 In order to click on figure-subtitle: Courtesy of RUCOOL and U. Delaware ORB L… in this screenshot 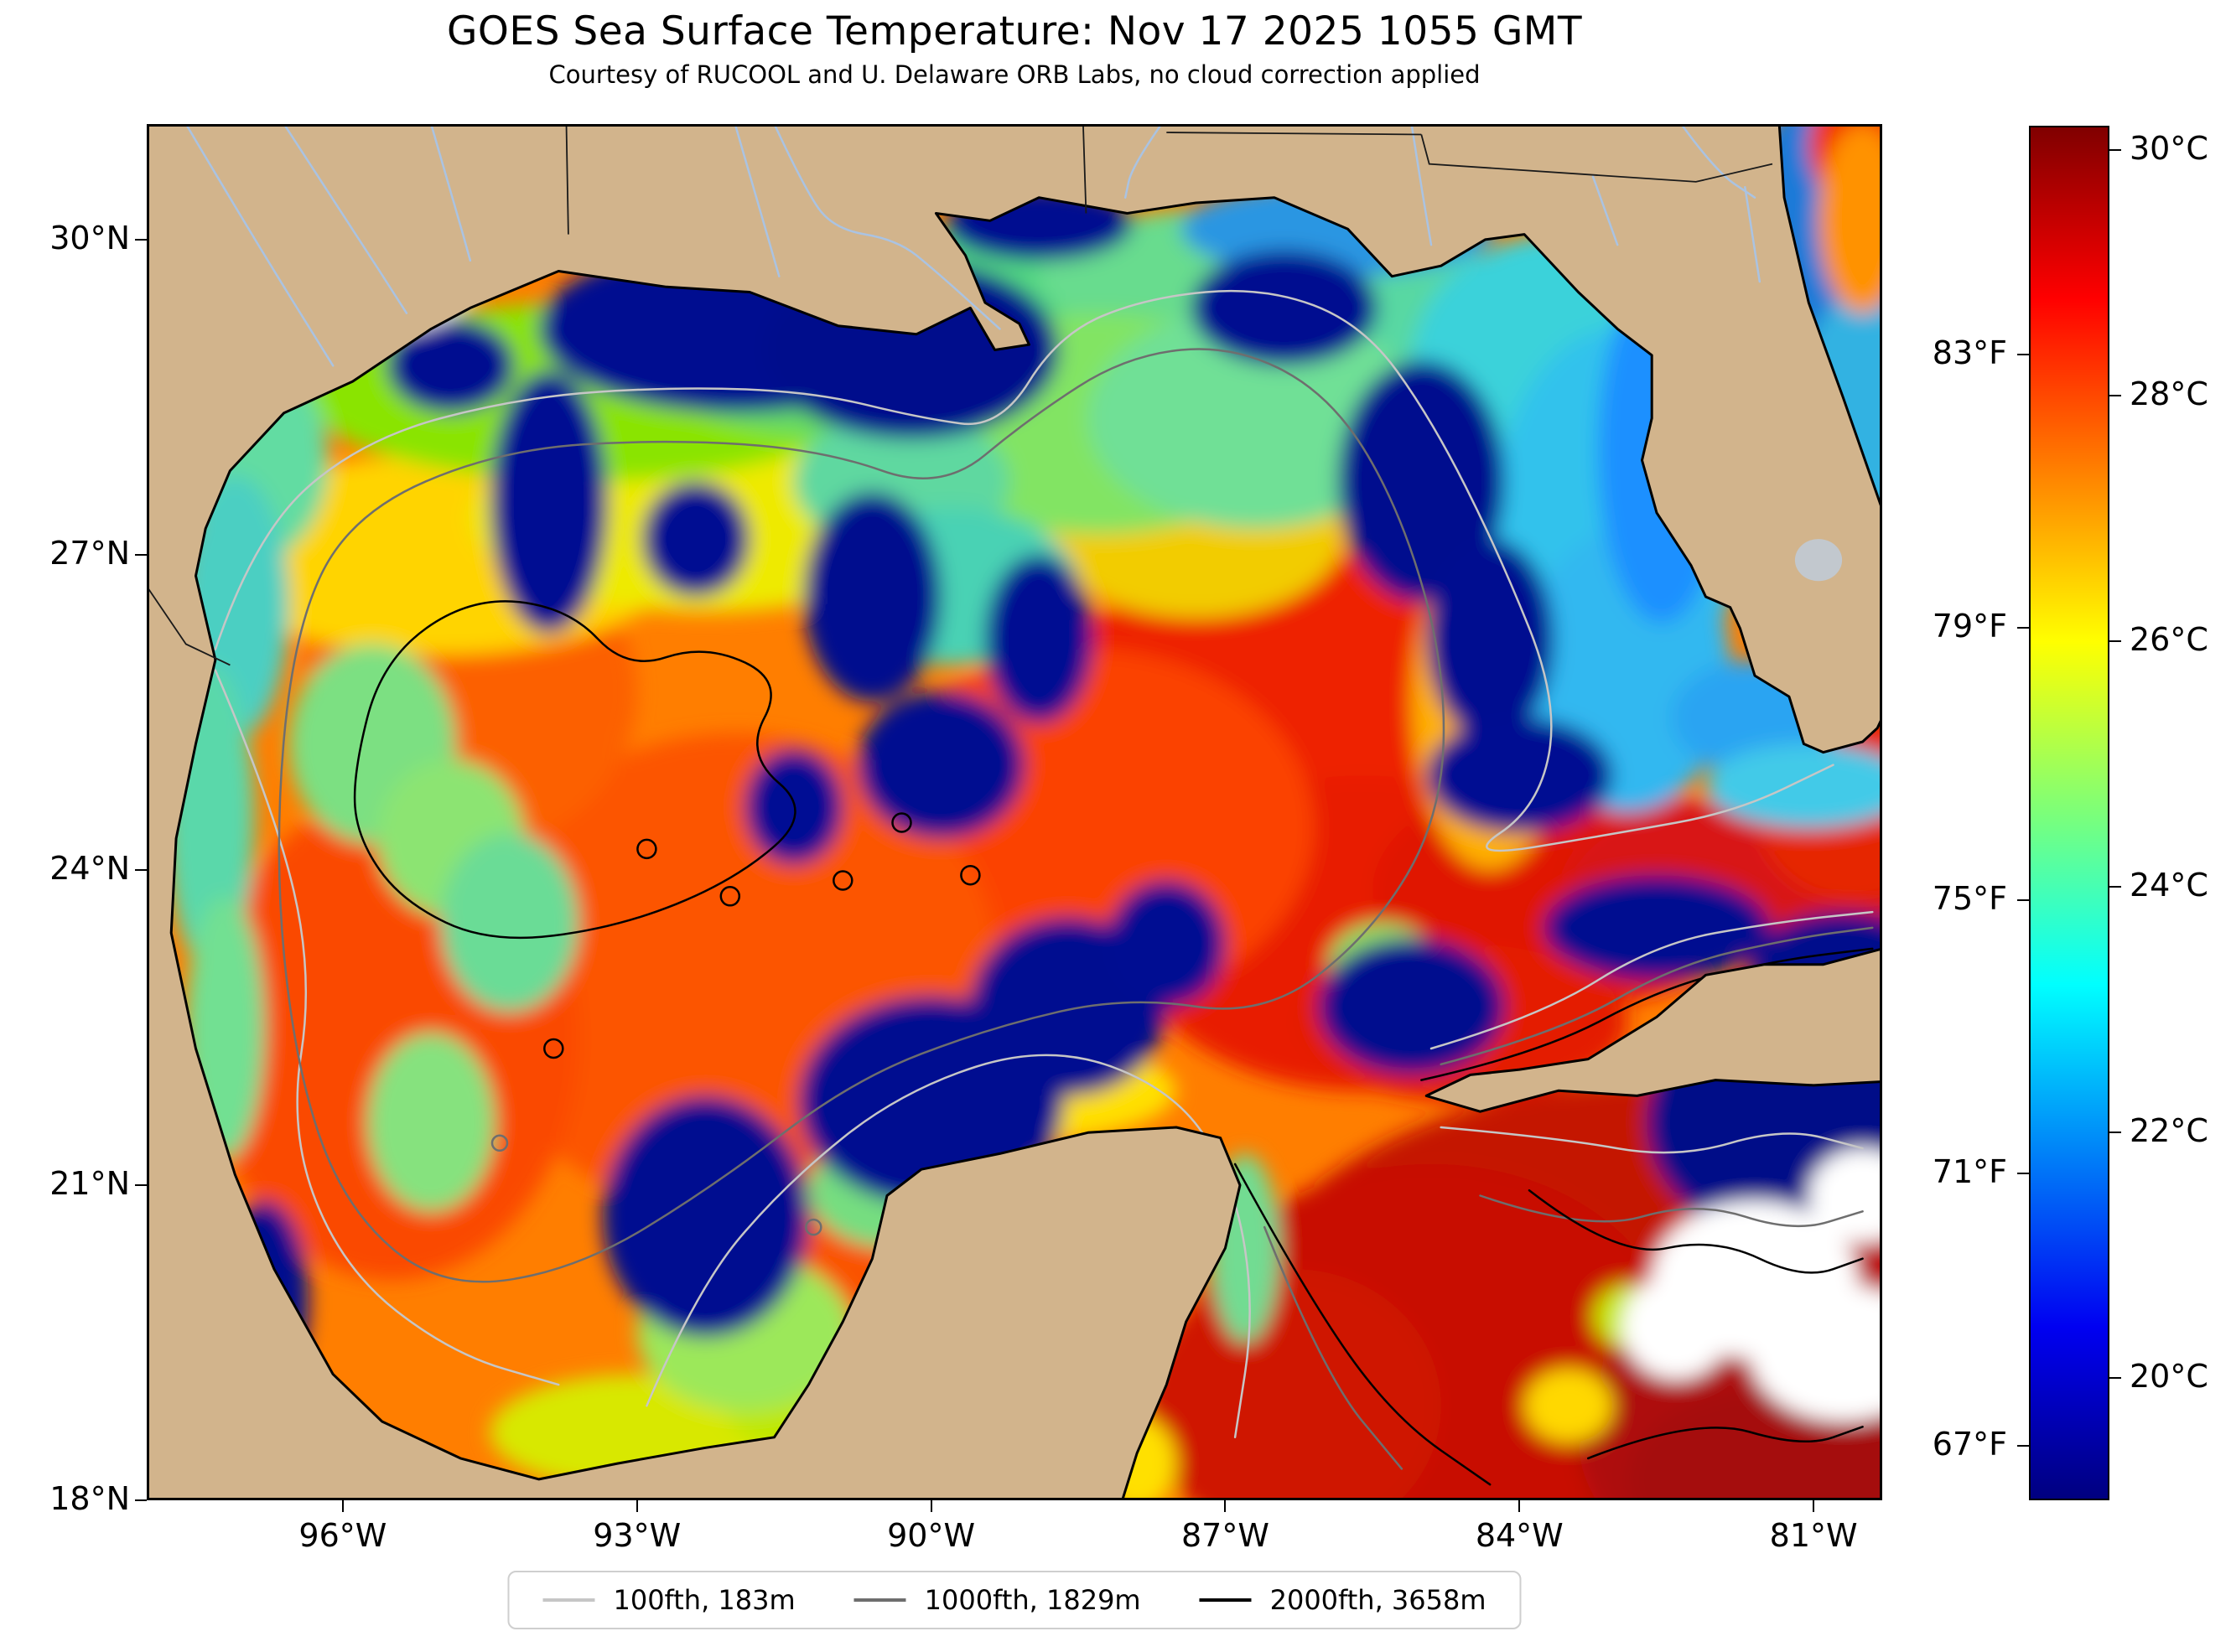, I will do `click(1014, 74)`.